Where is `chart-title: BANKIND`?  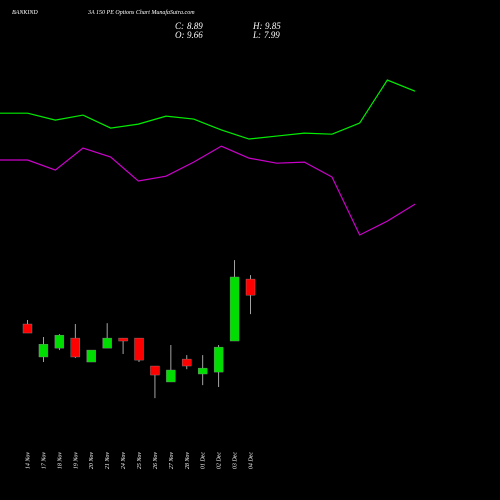 chart-title: BANKIND is located at coordinates (25, 13).